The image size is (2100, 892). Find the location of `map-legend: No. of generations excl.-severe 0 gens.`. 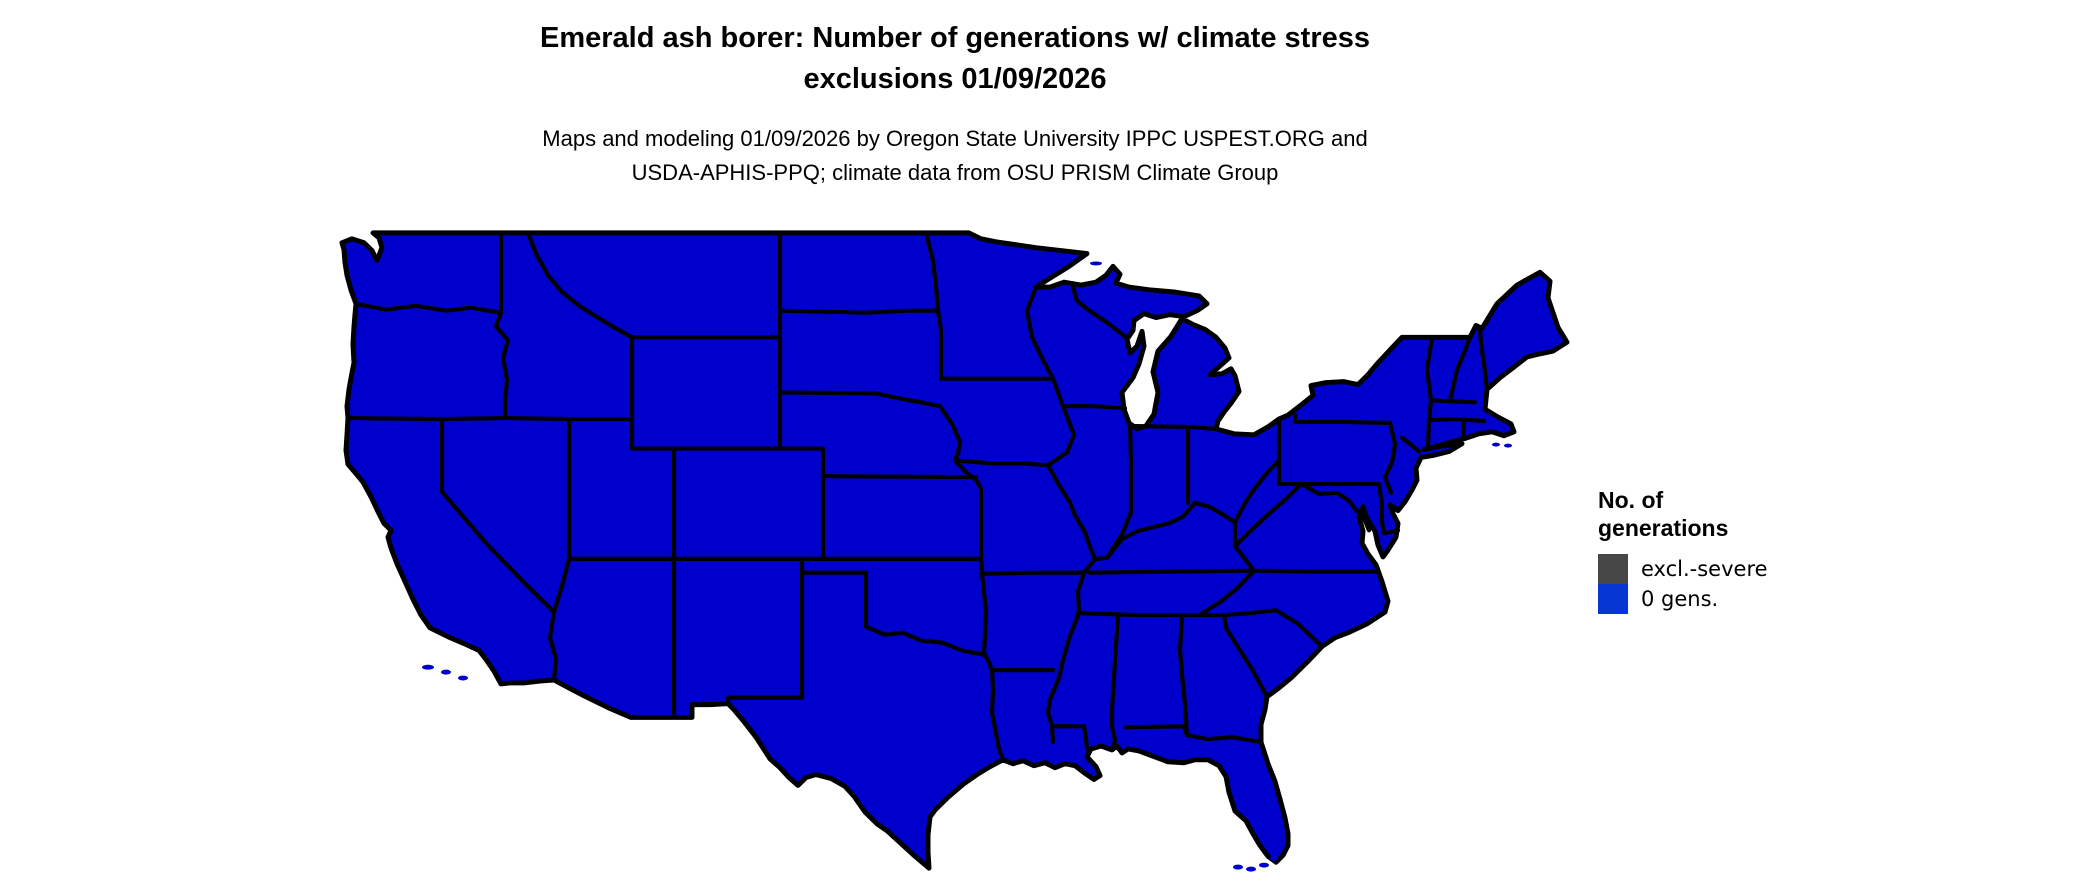

map-legend: No. of generations excl.-severe 0 gens. is located at coordinates (1728, 550).